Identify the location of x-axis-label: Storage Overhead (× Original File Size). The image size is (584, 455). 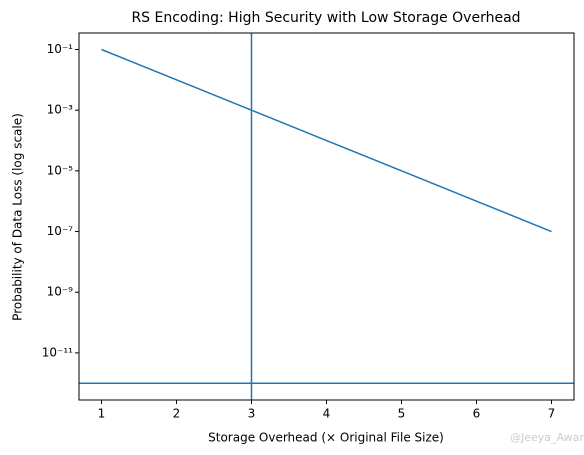
(326, 438).